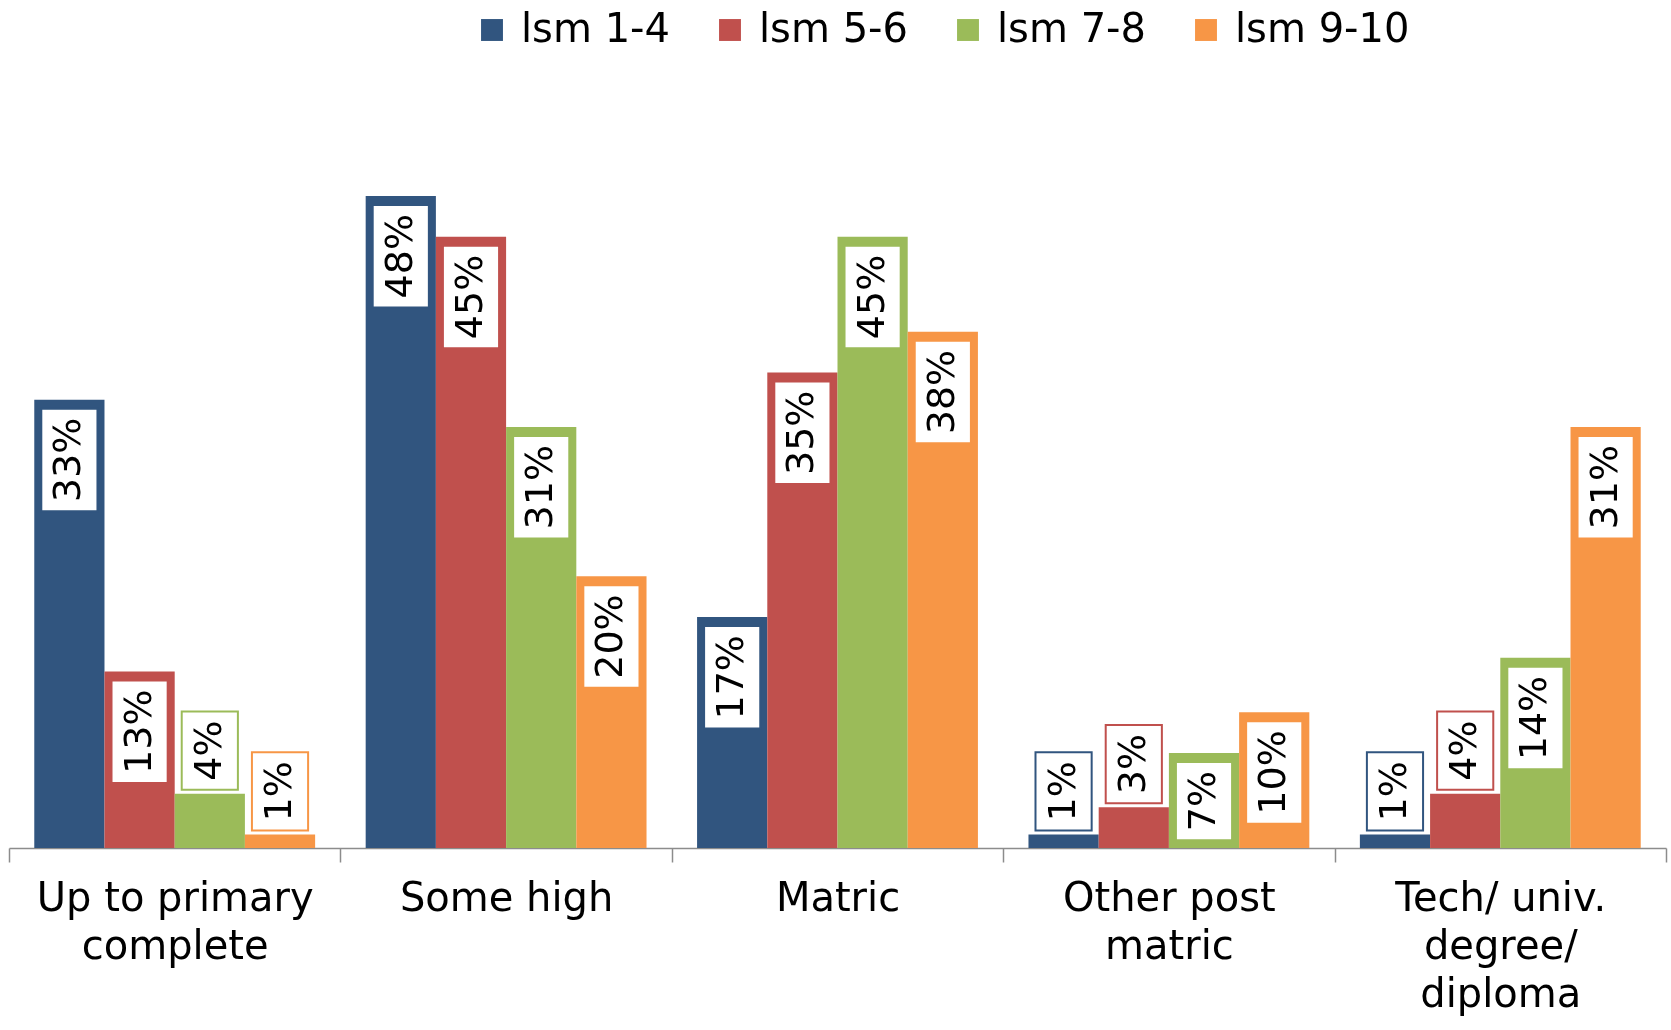  Describe the element at coordinates (1202, 801) in the screenshot. I see `data-label: 7%` at that location.